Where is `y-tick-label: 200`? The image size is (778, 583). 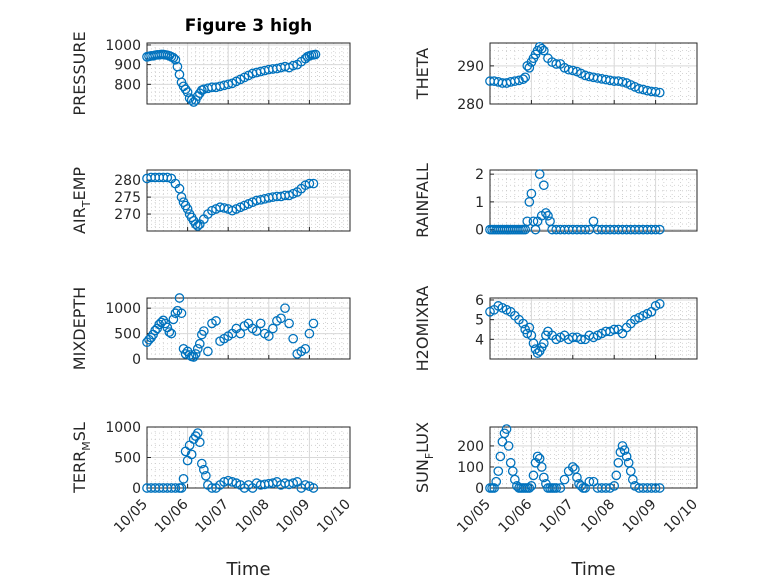
y-tick-label: 200 is located at coordinates (470, 447).